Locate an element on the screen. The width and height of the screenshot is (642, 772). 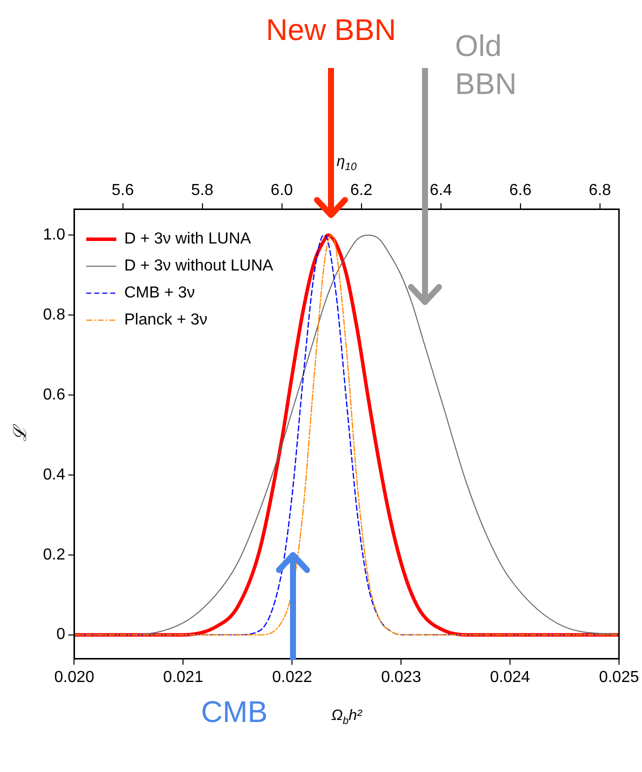
y-tick-label: 0.8 is located at coordinates (54, 315).